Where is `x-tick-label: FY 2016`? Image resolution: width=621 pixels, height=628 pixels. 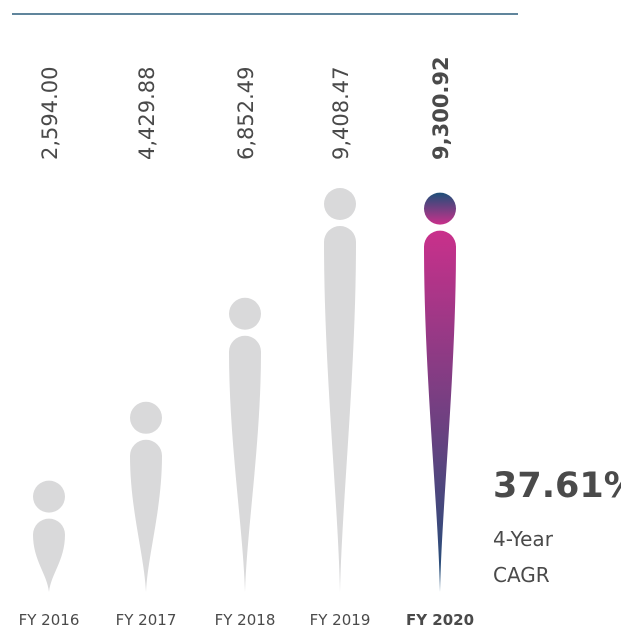
x-tick-label: FY 2016 is located at coordinates (49, 619).